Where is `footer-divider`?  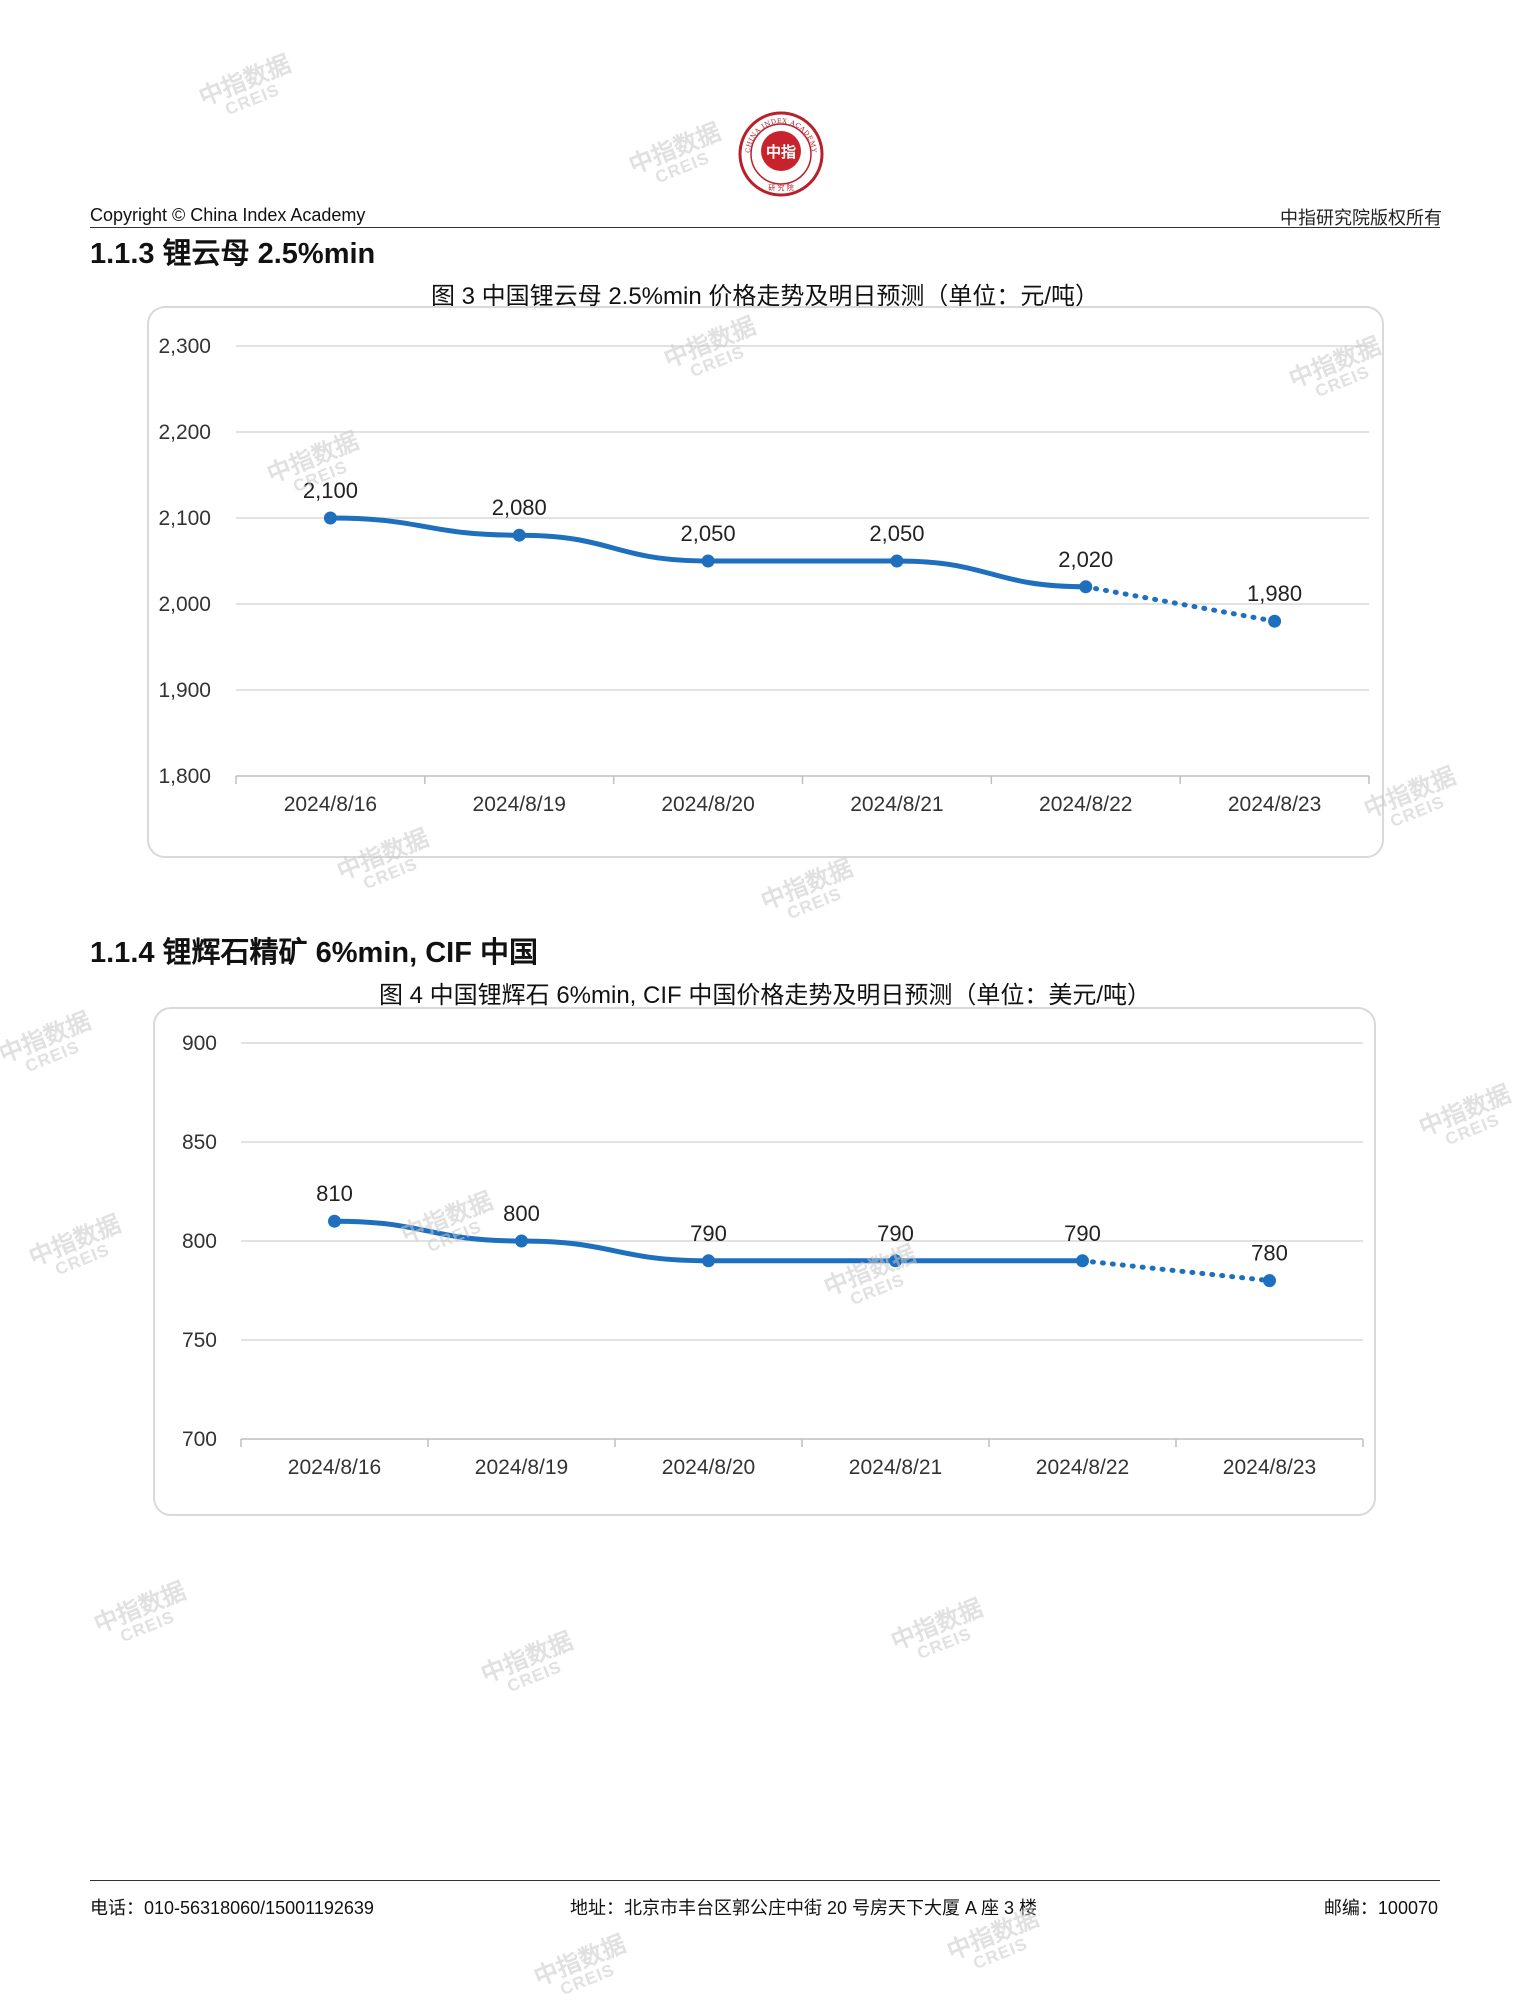
footer-divider is located at coordinates (765, 1880).